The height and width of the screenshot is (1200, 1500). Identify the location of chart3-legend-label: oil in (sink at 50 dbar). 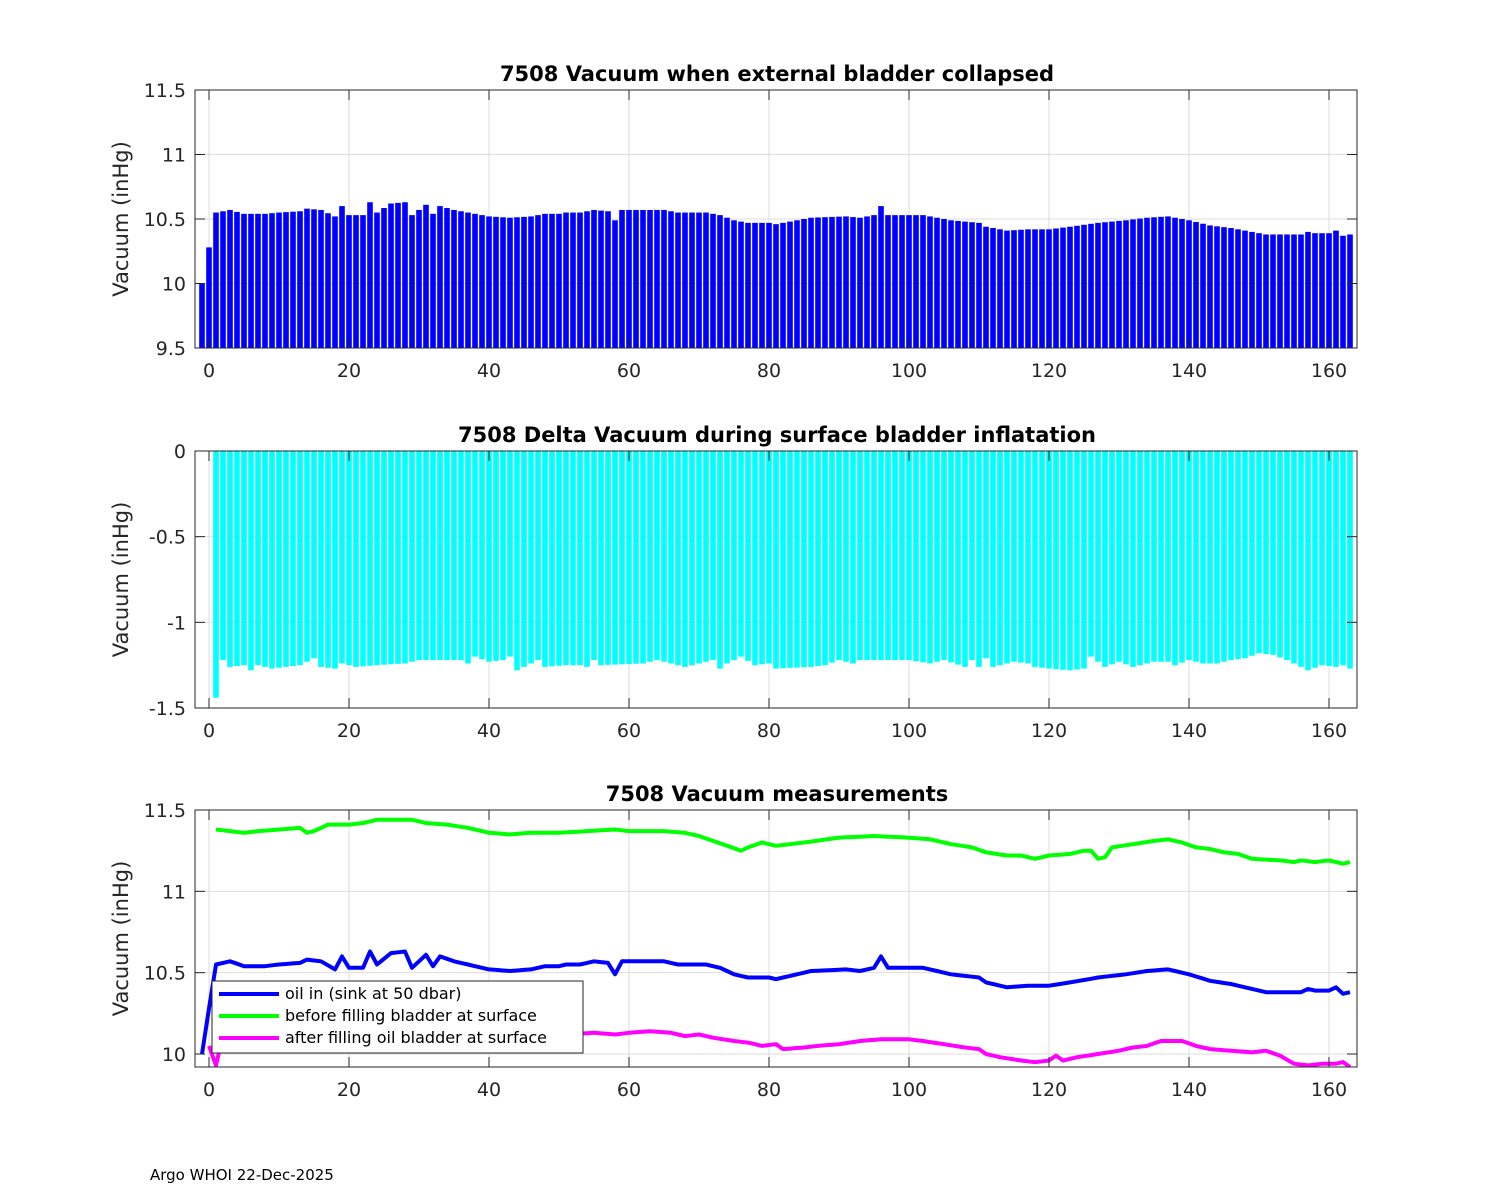
(373, 993).